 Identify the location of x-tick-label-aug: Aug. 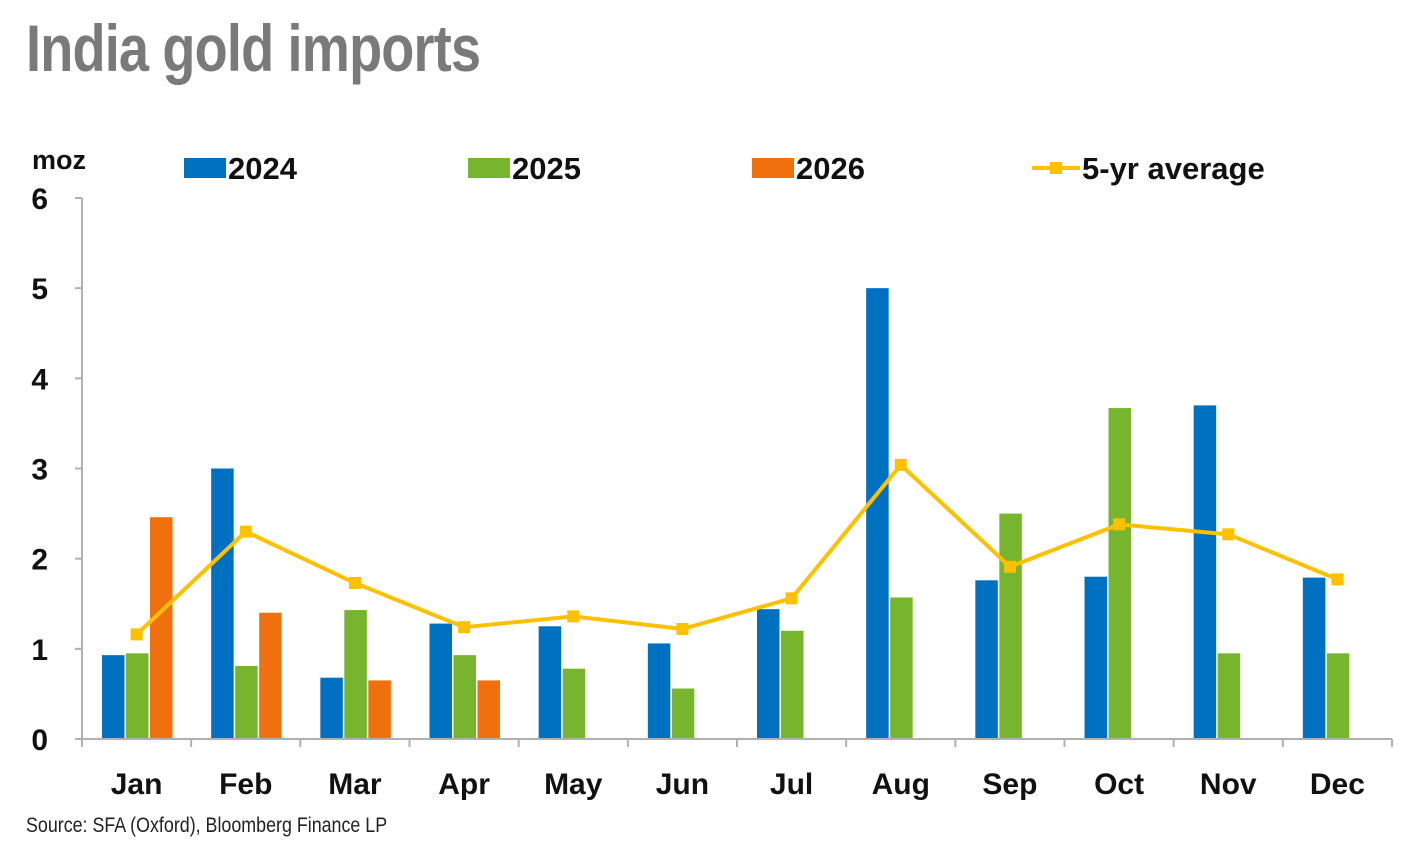
(901, 784).